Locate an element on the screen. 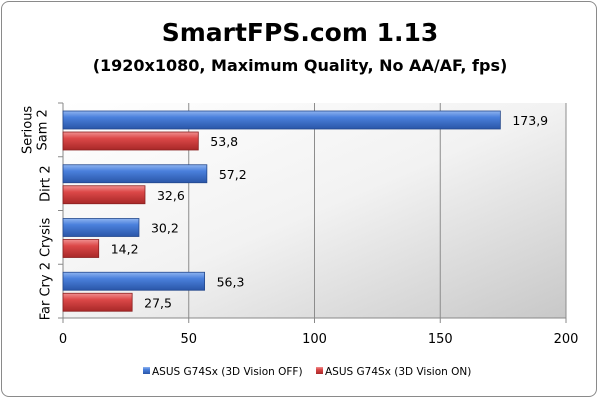 The height and width of the screenshot is (400, 600). x-tick-label: 150 is located at coordinates (440, 339).